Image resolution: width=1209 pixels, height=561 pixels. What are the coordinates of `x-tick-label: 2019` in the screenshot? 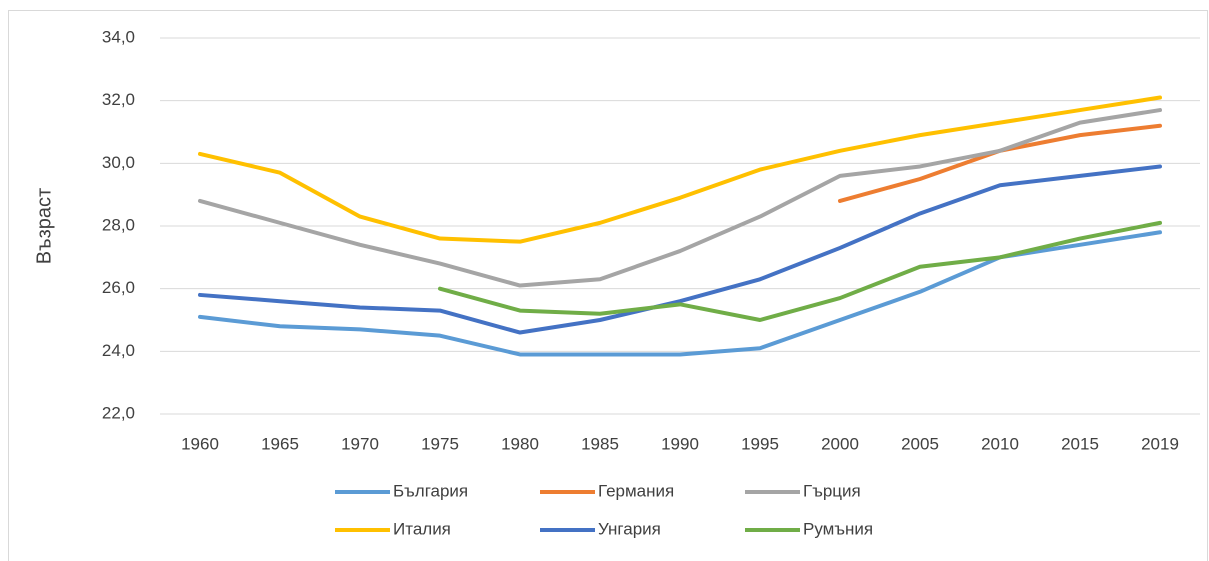 It's located at (1160, 443).